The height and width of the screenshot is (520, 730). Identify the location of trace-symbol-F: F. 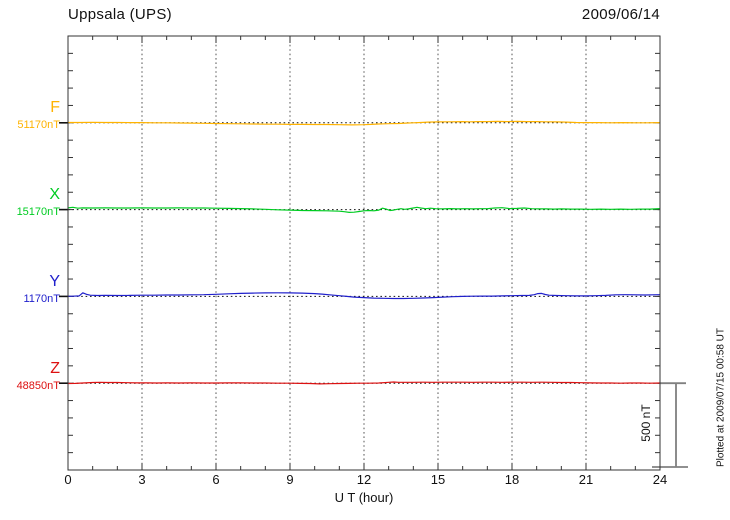
(55, 107).